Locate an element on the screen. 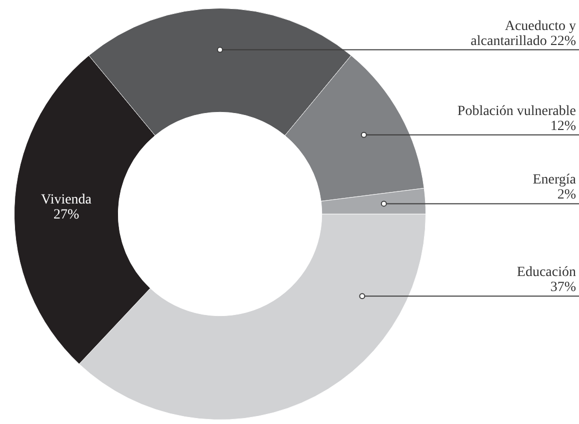 This screenshot has width=579, height=424. data-label: 27% is located at coordinates (66, 214).